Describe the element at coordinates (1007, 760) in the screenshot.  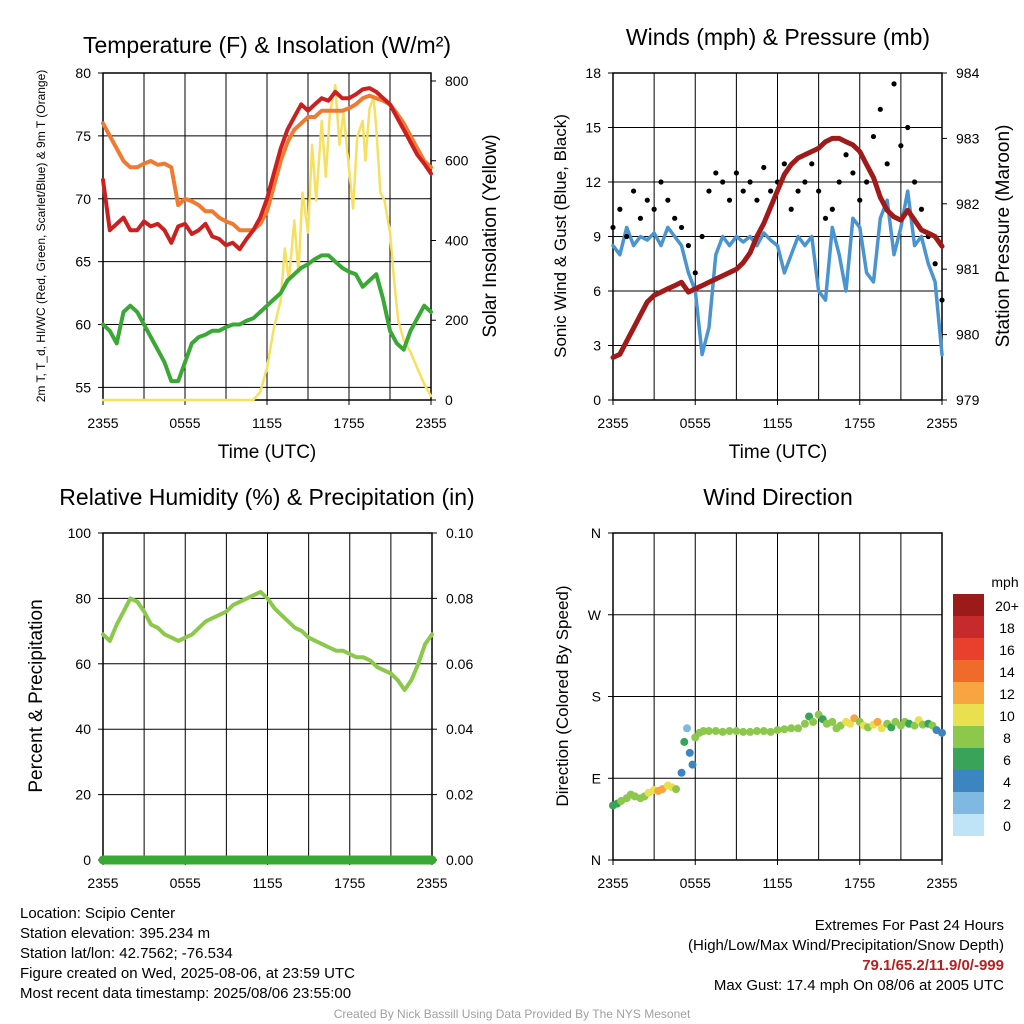
I see `colorbar-label: 6` at that location.